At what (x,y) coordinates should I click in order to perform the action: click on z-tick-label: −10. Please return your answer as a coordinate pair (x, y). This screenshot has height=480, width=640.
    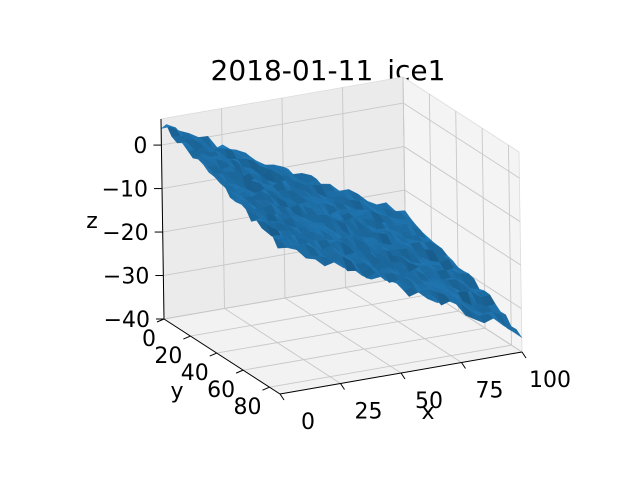
    Looking at the image, I should click on (125, 190).